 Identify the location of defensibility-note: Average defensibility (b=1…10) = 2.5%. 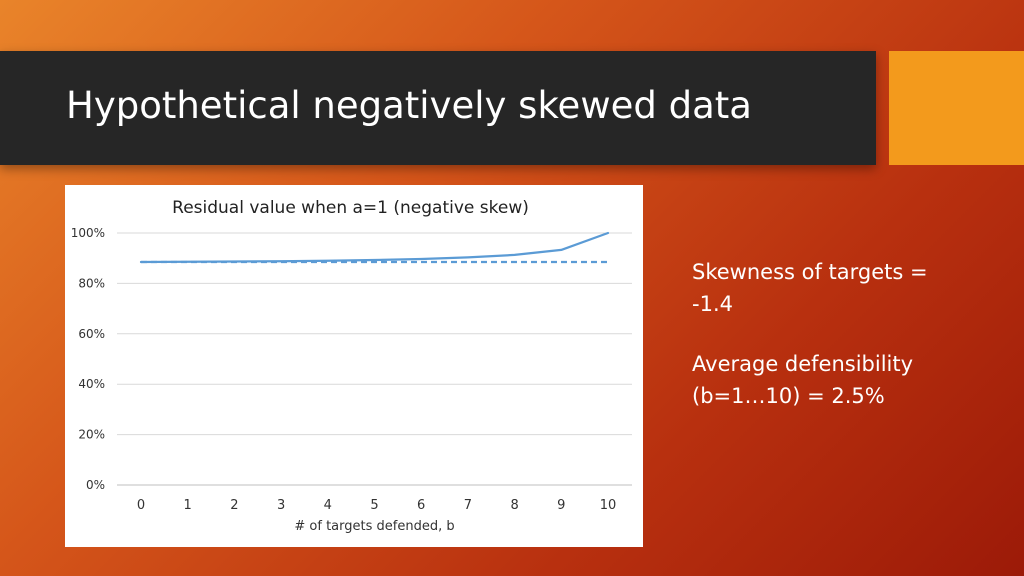
(852, 380).